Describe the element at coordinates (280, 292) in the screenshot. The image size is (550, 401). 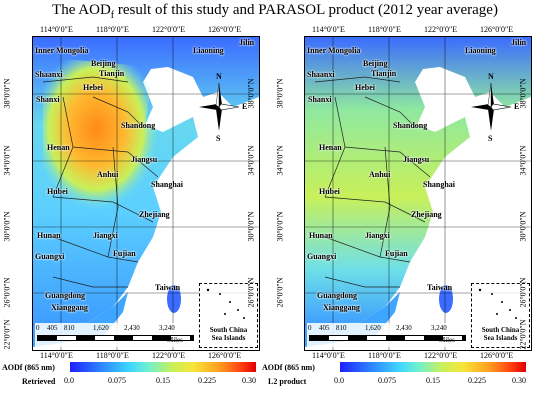
I see `lat-26-ml: 26°0′0″N` at that location.